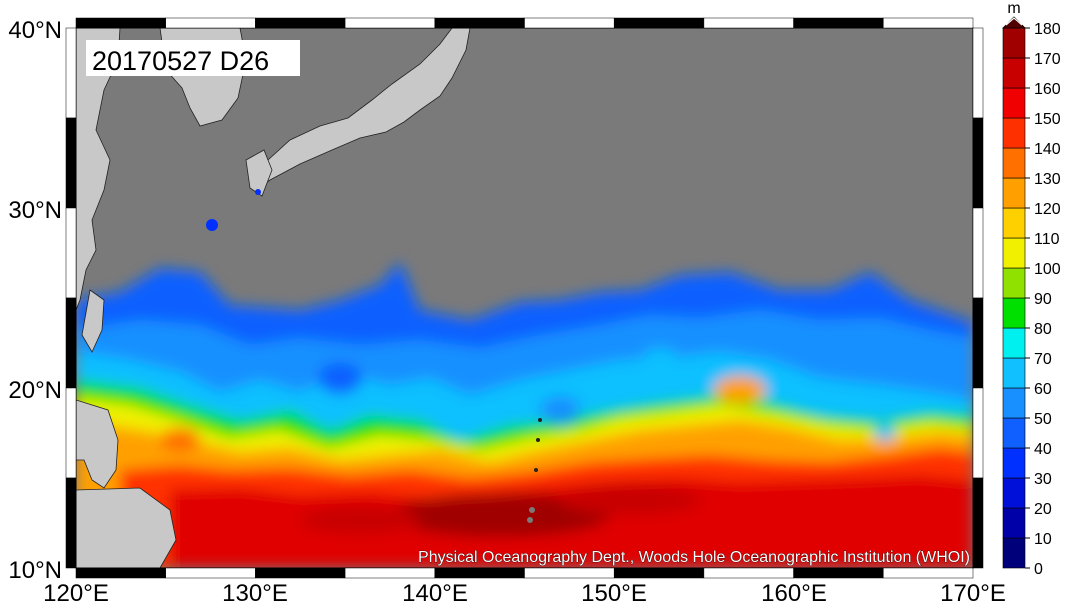 The width and height of the screenshot is (1072, 606). What do you see at coordinates (1043, 509) in the screenshot?
I see `colorbar-tick-label: 20` at bounding box center [1043, 509].